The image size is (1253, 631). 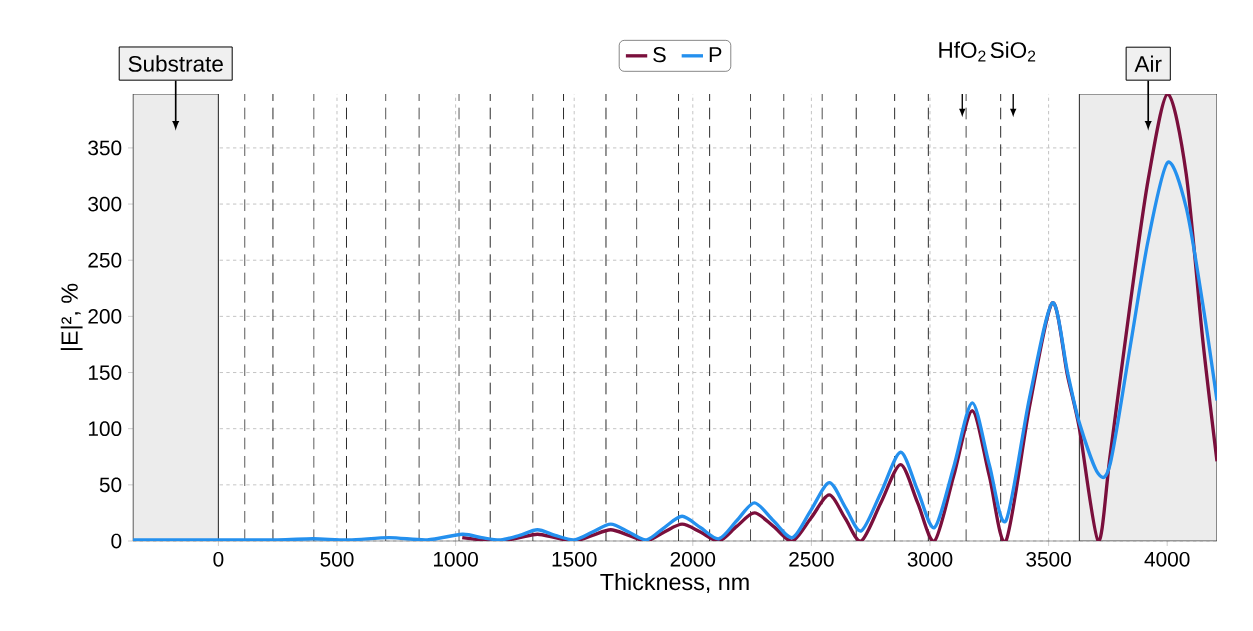 I want to click on legend-label: S, so click(x=659, y=55).